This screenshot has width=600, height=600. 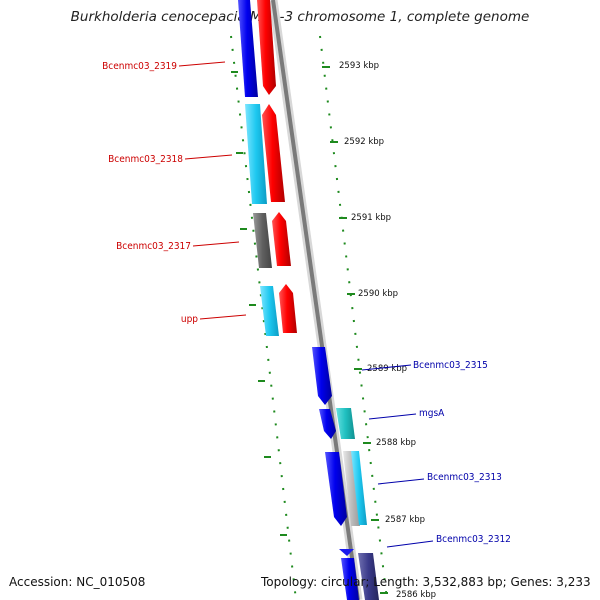 What do you see at coordinates (378, 294) in the screenshot?
I see `tick-label-2590: 2590 kbp` at bounding box center [378, 294].